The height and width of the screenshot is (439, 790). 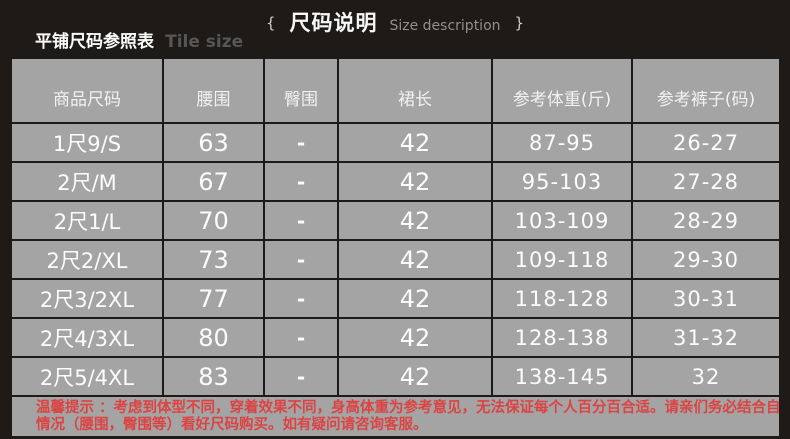 What do you see at coordinates (213, 298) in the screenshot?
I see `table-cell: 77` at bounding box center [213, 298].